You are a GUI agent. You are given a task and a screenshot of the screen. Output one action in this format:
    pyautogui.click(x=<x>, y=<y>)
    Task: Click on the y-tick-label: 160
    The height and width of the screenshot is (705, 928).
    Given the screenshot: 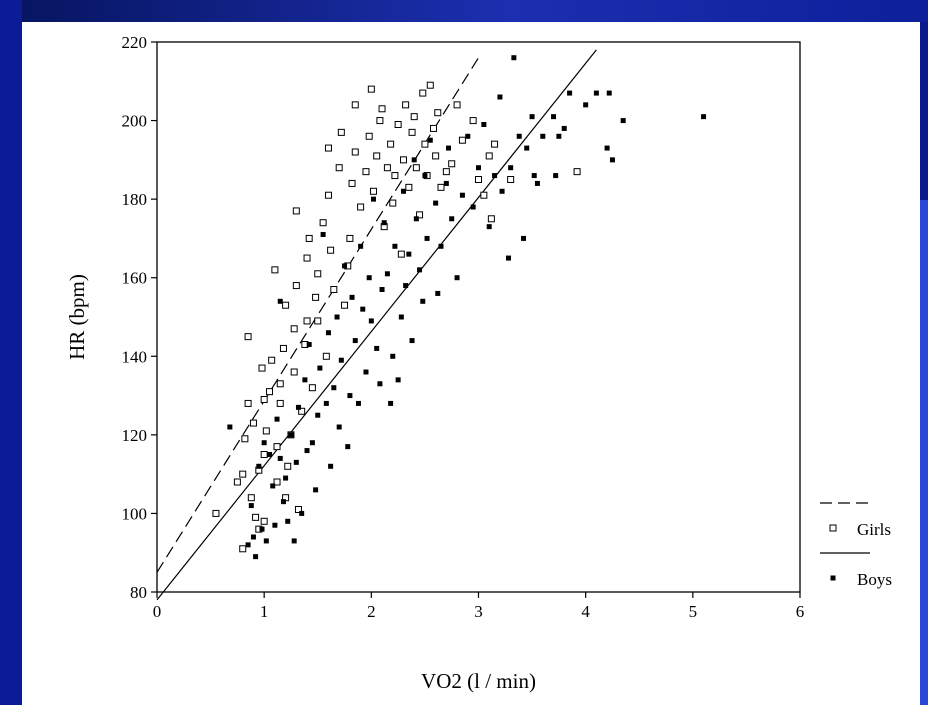 What is the action you would take?
    pyautogui.click(x=135, y=278)
    